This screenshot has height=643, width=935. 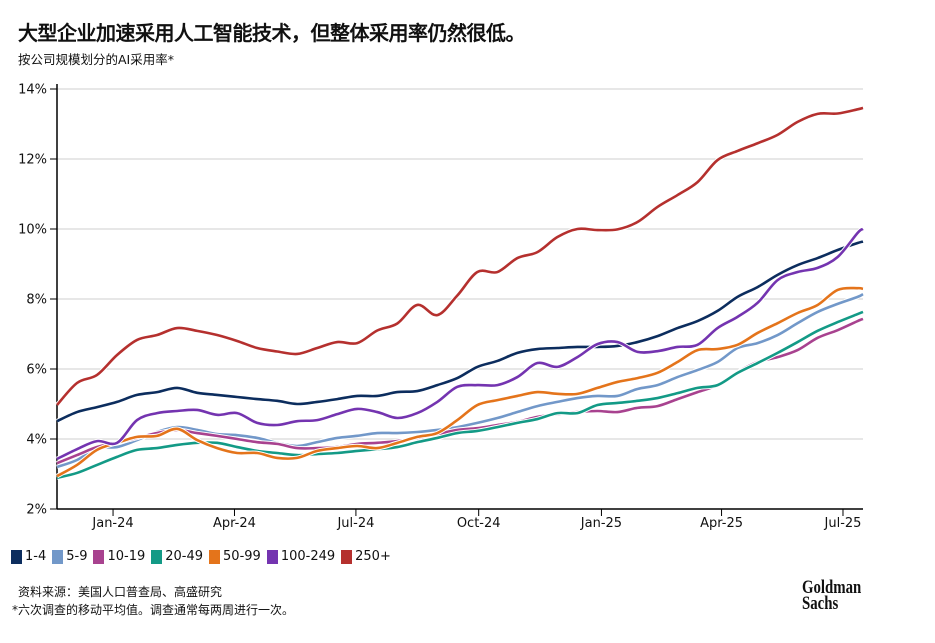 What do you see at coordinates (153, 610) in the screenshot?
I see `footnote: *六次调查的移动平均值。调查通常每两周进行一次。` at bounding box center [153, 610].